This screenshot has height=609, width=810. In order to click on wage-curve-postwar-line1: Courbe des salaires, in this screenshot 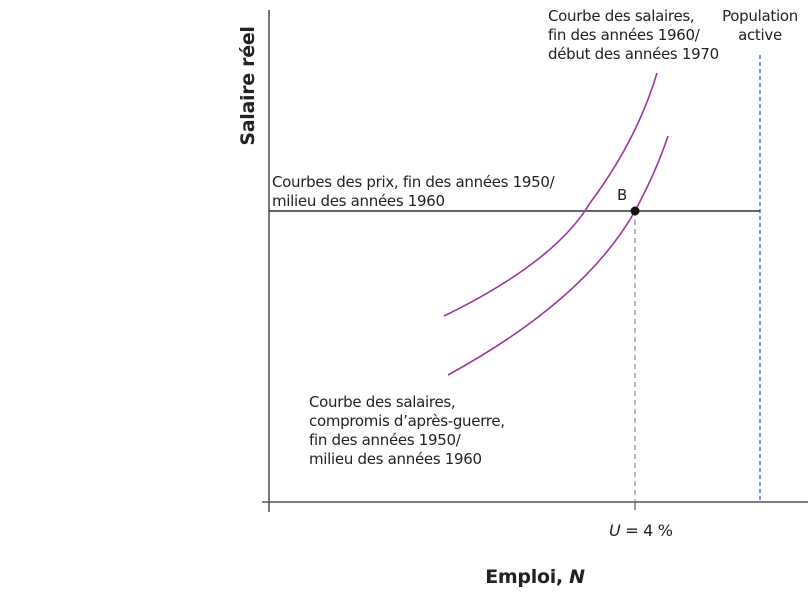, I will do `click(382, 402)`.